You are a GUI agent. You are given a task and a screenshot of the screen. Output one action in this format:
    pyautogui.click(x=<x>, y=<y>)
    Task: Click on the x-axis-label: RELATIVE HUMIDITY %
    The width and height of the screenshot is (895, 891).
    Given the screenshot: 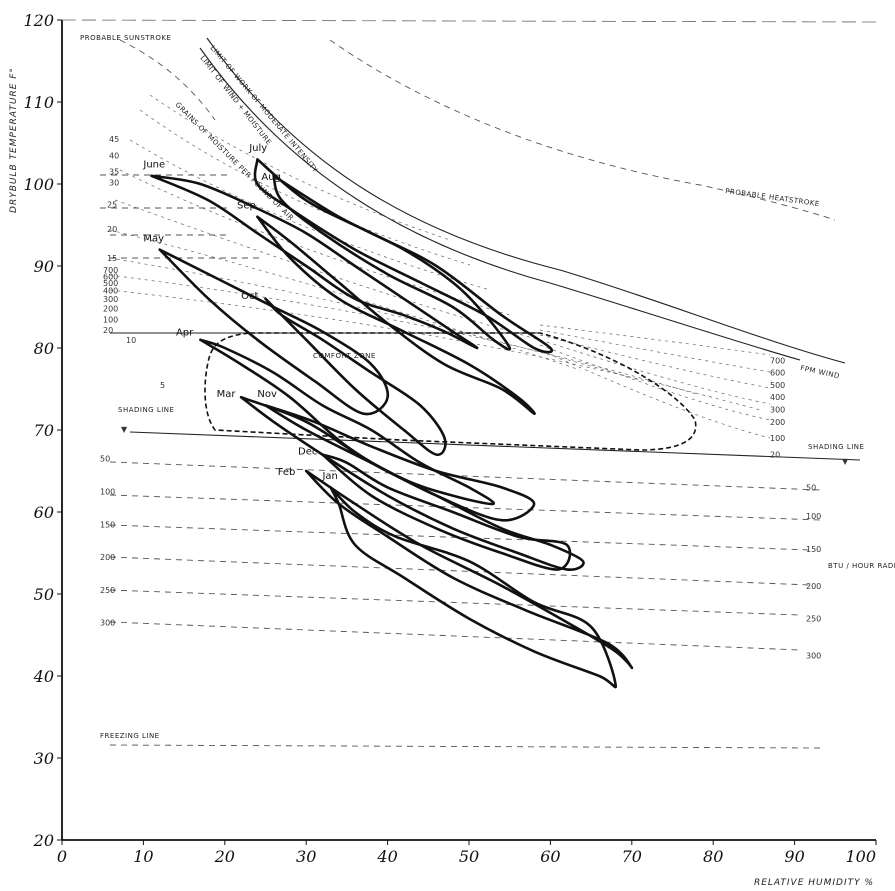 What is the action you would take?
    pyautogui.click(x=814, y=883)
    